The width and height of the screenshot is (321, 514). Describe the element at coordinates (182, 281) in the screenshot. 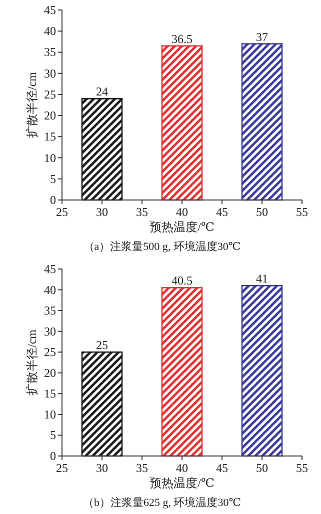

I see `data-label: 40.5` at that location.